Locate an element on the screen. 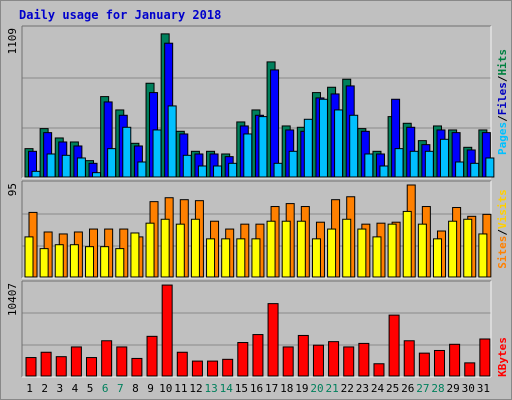 This screenshot has height=400, width=512. x-tick-label: 21 is located at coordinates (332, 388).